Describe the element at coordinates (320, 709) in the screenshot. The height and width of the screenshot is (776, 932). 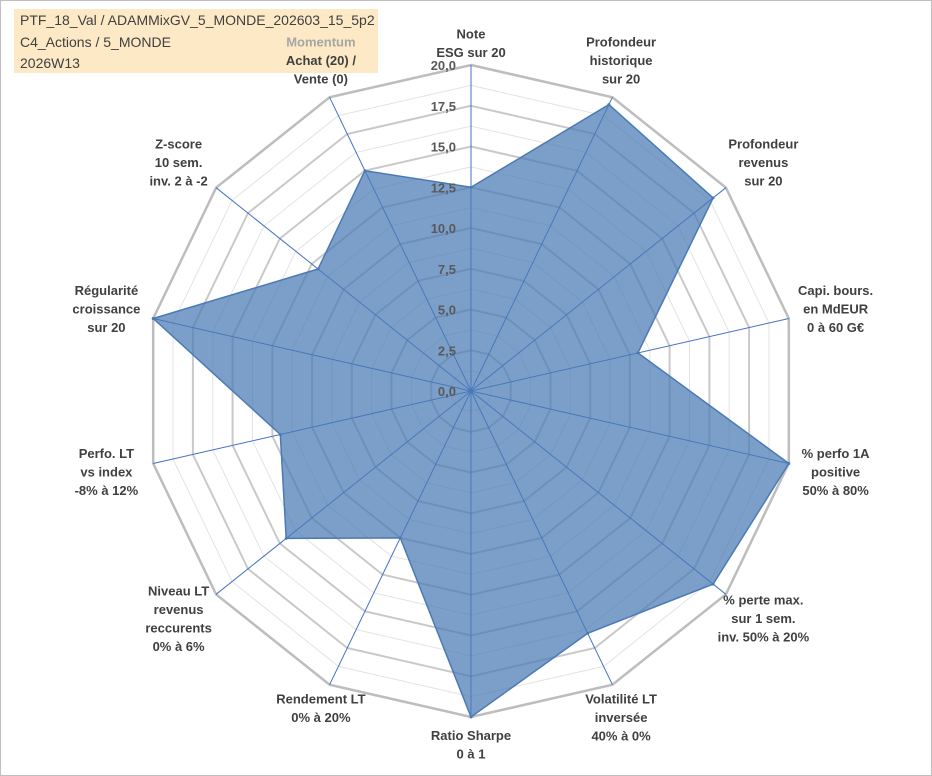
I see `axis-label: Rendement LT 0% à 20%` at that location.